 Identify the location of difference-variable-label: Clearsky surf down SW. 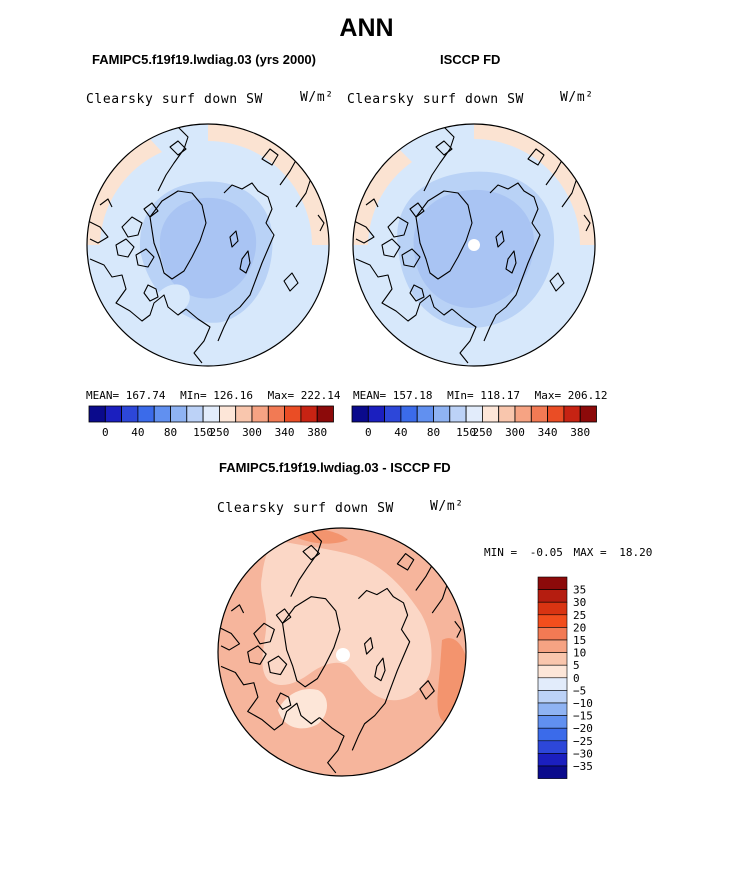
(305, 508).